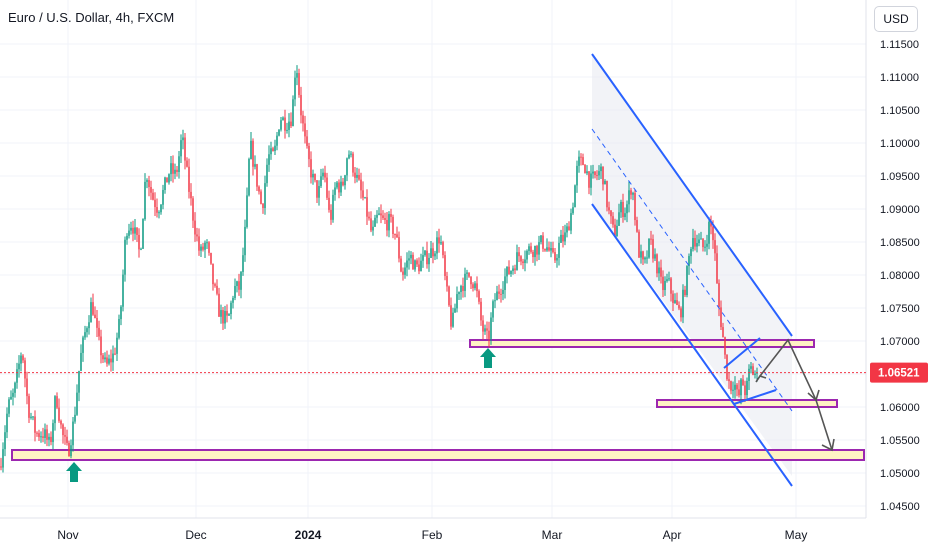 The image size is (932, 555). What do you see at coordinates (900, 210) in the screenshot?
I see `y-tick-label: 1.09000` at bounding box center [900, 210].